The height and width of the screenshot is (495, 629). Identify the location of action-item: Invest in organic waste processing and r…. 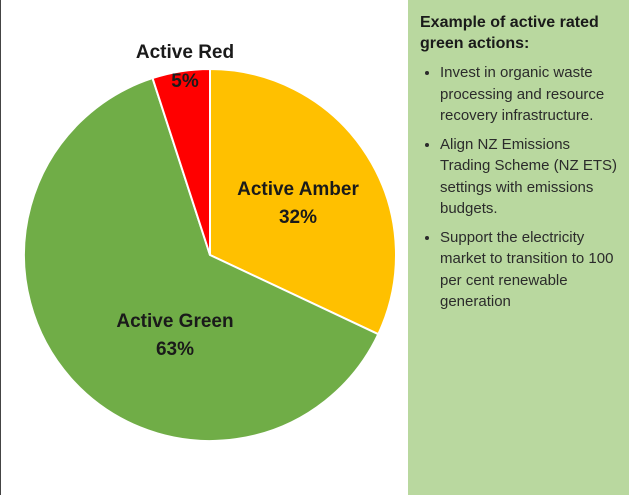
(531, 94).